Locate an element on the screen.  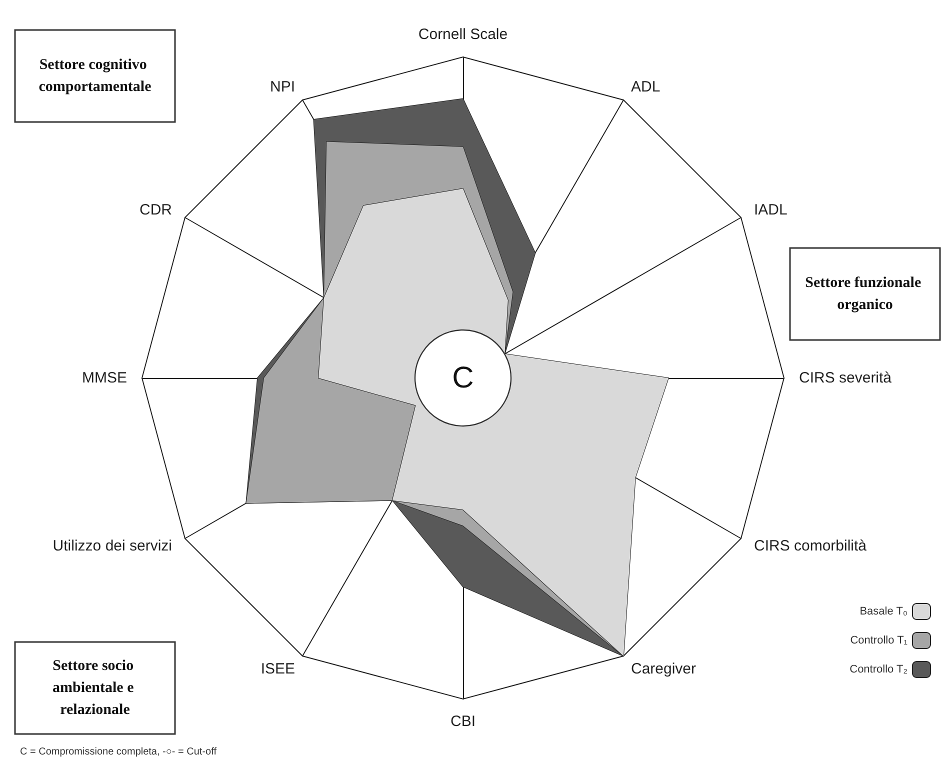
spoke-label: MMSE is located at coordinates (104, 378).